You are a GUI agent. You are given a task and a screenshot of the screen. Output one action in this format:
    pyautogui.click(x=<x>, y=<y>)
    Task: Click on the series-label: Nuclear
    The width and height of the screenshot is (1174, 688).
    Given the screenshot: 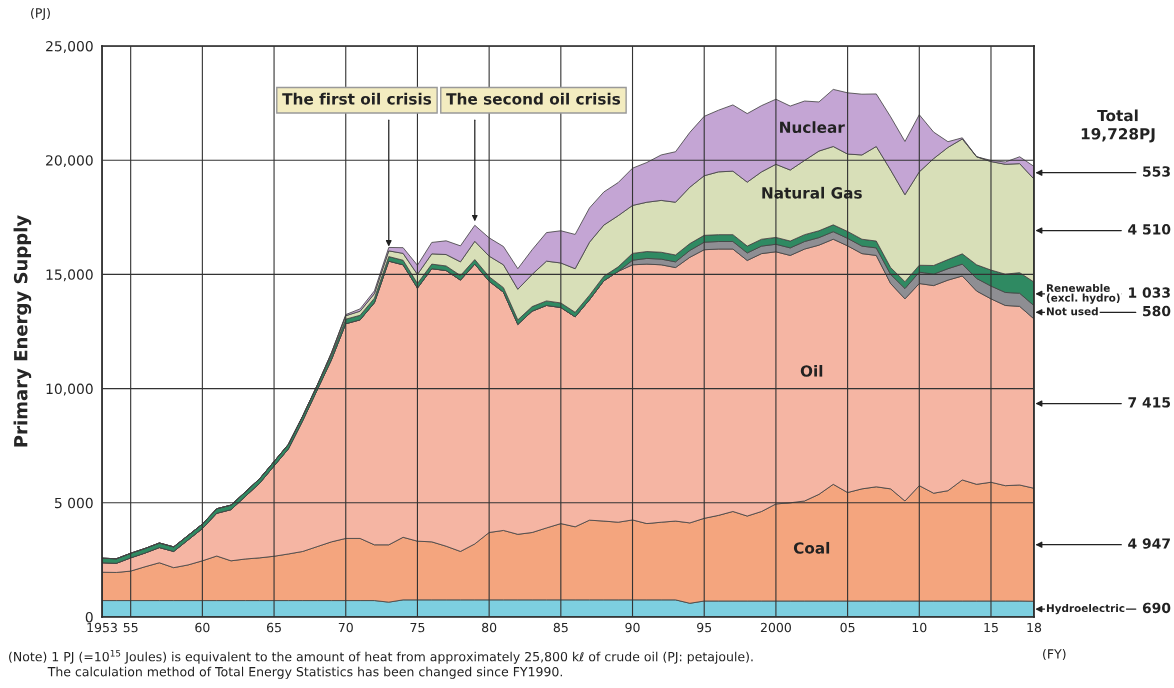 What is the action you would take?
    pyautogui.click(x=812, y=127)
    